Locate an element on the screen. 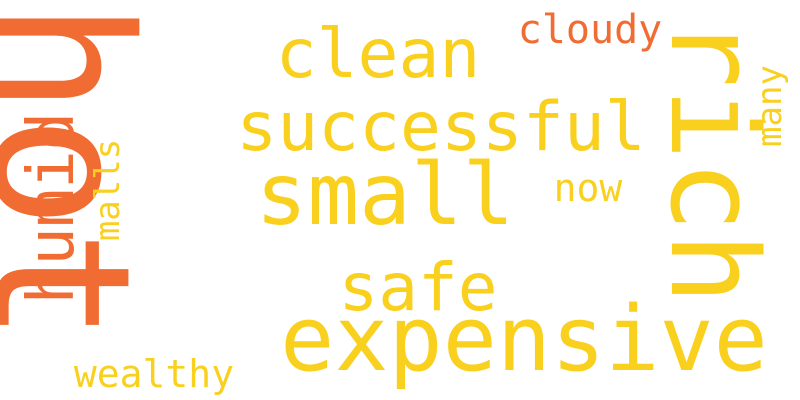  word-now: now is located at coordinates (588, 188).